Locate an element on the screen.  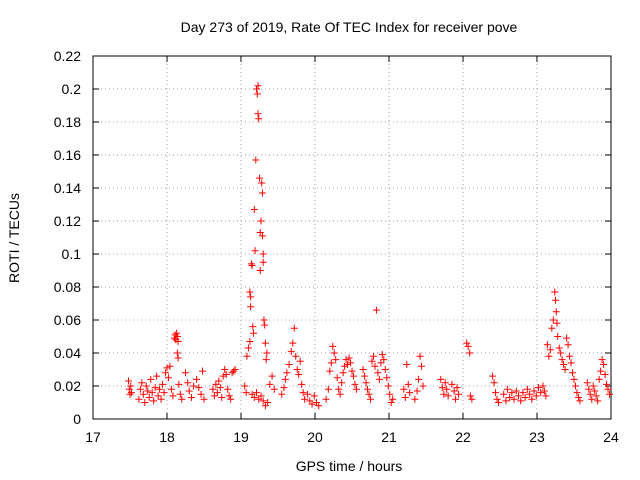
x-tick-label: 23 is located at coordinates (537, 437).